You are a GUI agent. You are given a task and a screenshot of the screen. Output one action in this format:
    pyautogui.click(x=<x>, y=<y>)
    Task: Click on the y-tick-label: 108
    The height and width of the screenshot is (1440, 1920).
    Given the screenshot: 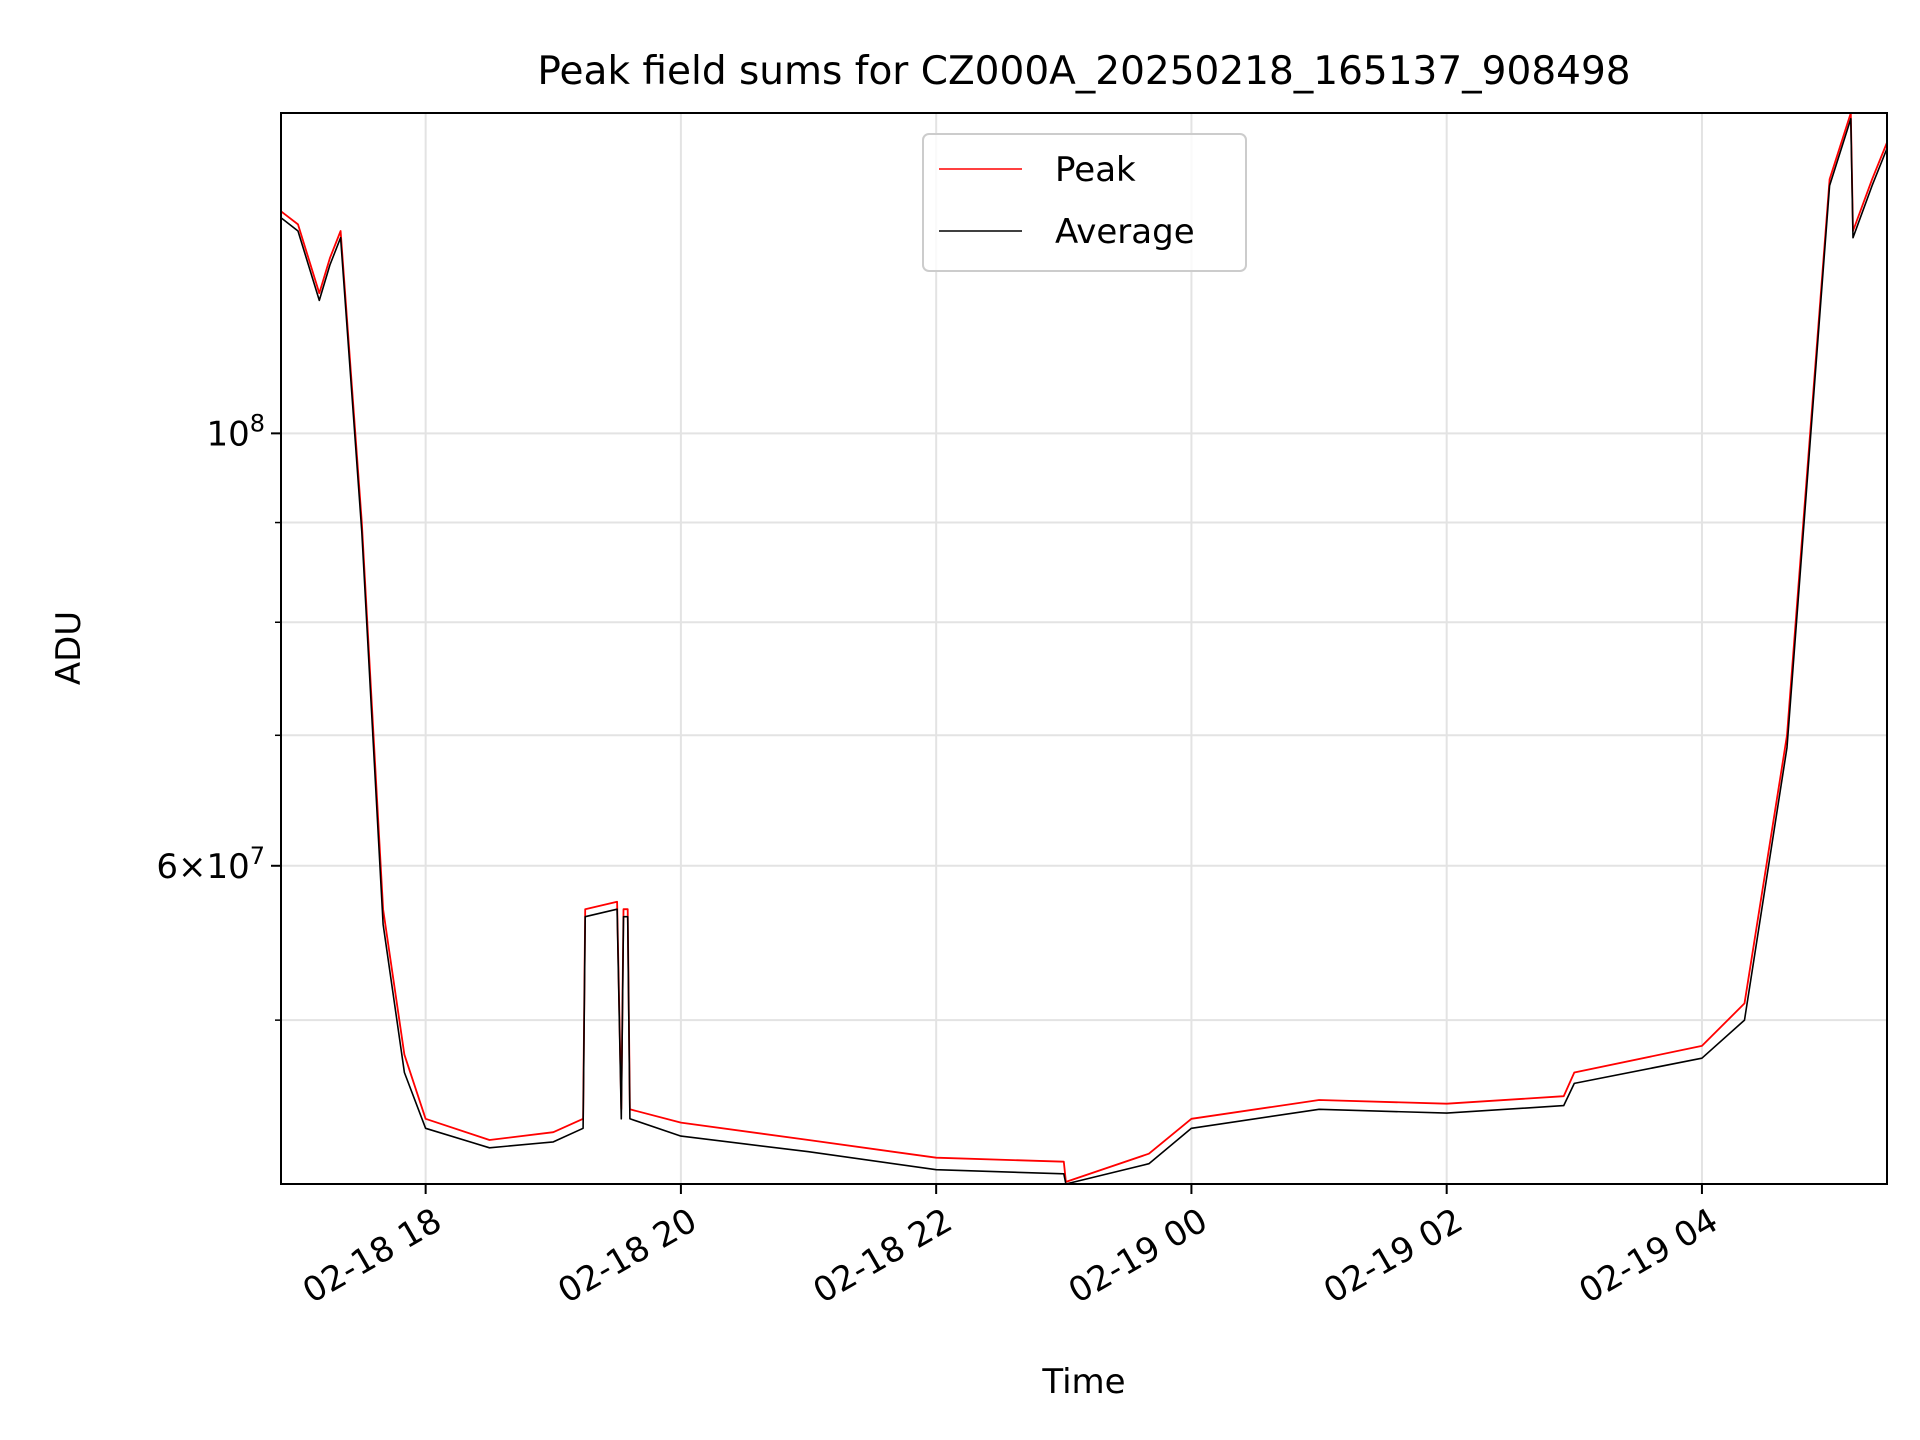 What is the action you would take?
    pyautogui.click(x=235, y=431)
    